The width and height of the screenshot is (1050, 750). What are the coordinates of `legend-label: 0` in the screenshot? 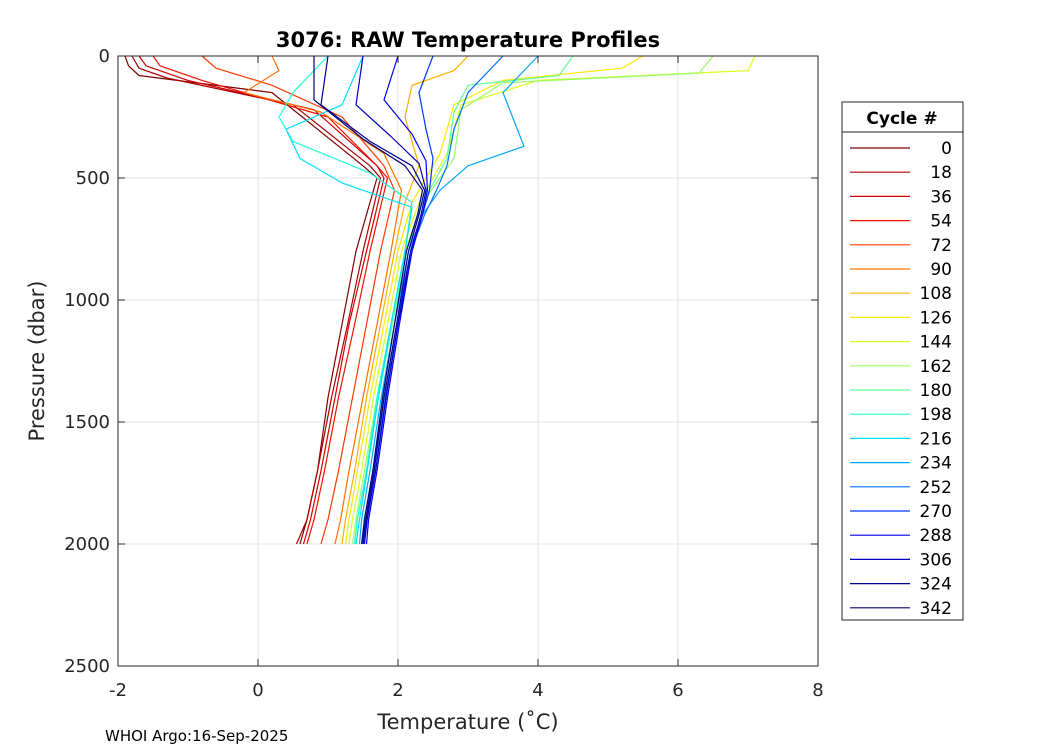 It's located at (946, 149).